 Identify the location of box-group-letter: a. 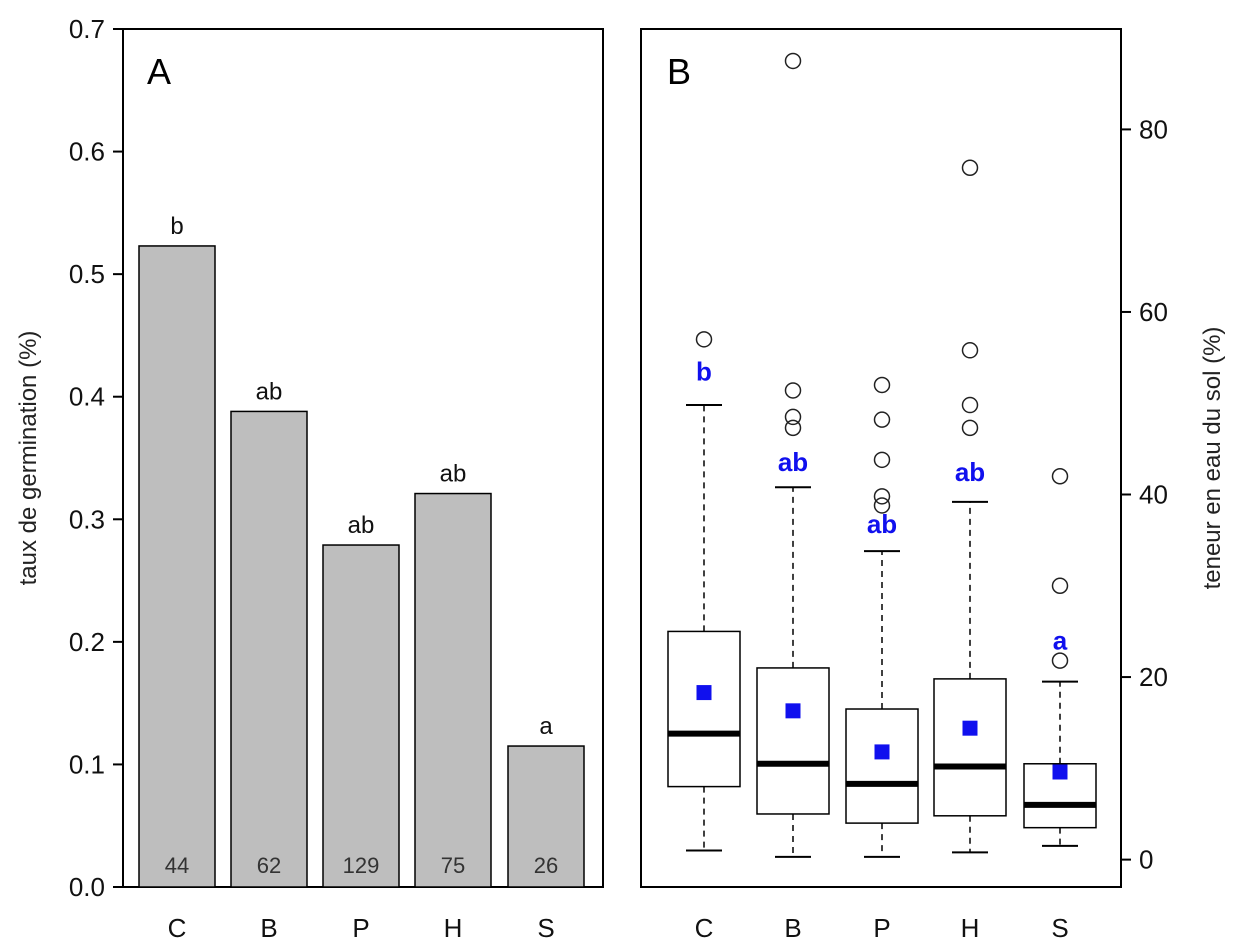
(1060, 641).